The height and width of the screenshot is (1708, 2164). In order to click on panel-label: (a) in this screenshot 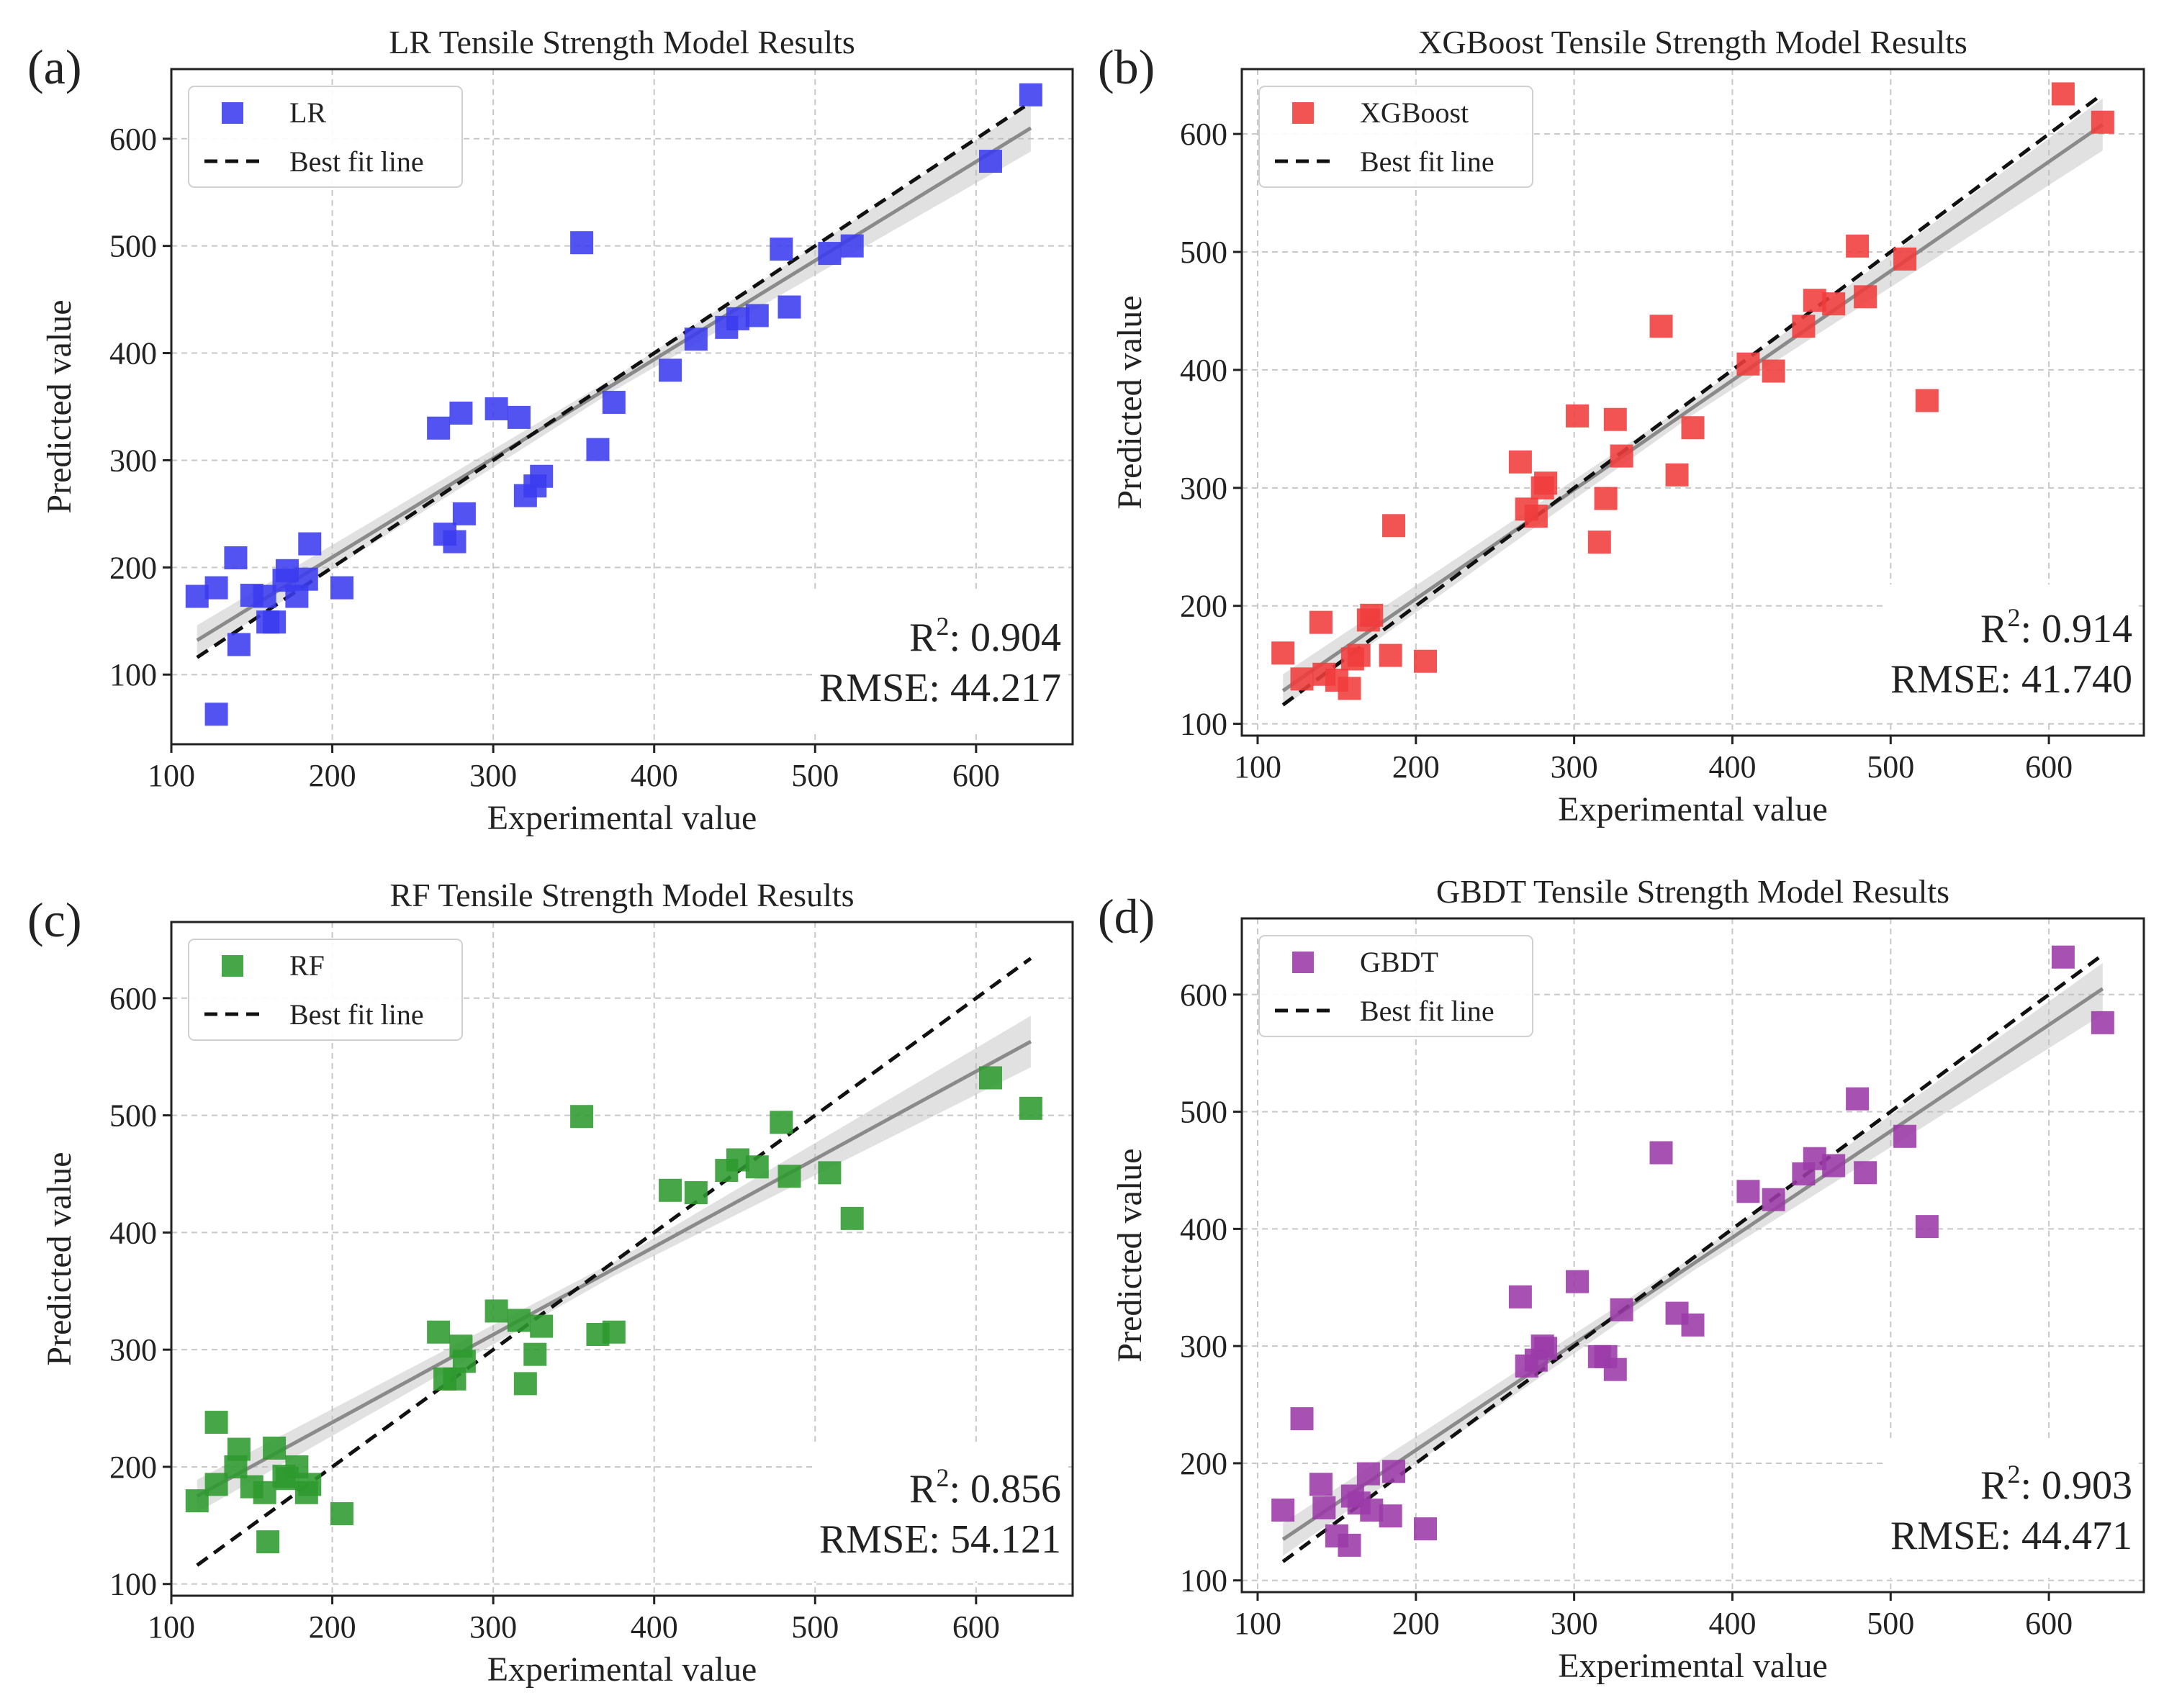, I will do `click(54, 67)`.